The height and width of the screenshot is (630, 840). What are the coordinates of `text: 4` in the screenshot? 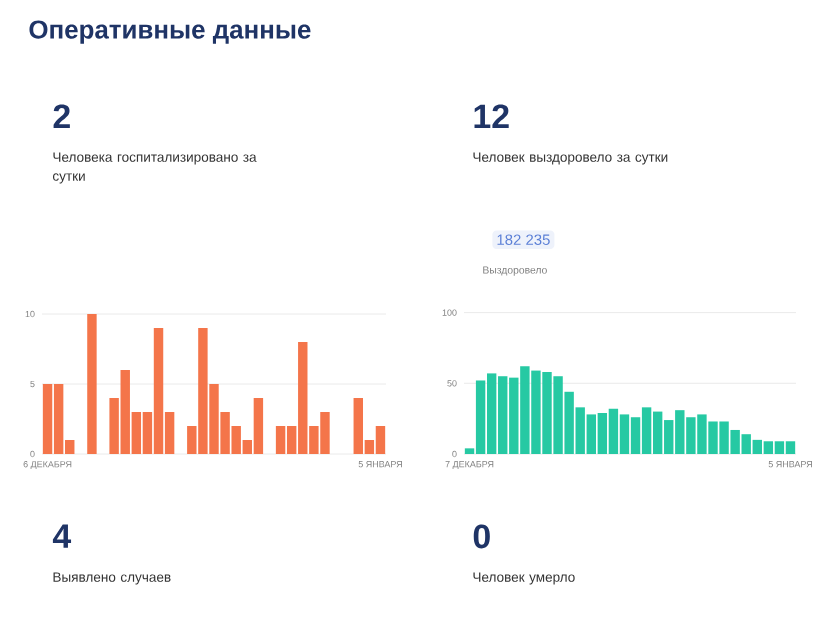 It's located at (62, 536).